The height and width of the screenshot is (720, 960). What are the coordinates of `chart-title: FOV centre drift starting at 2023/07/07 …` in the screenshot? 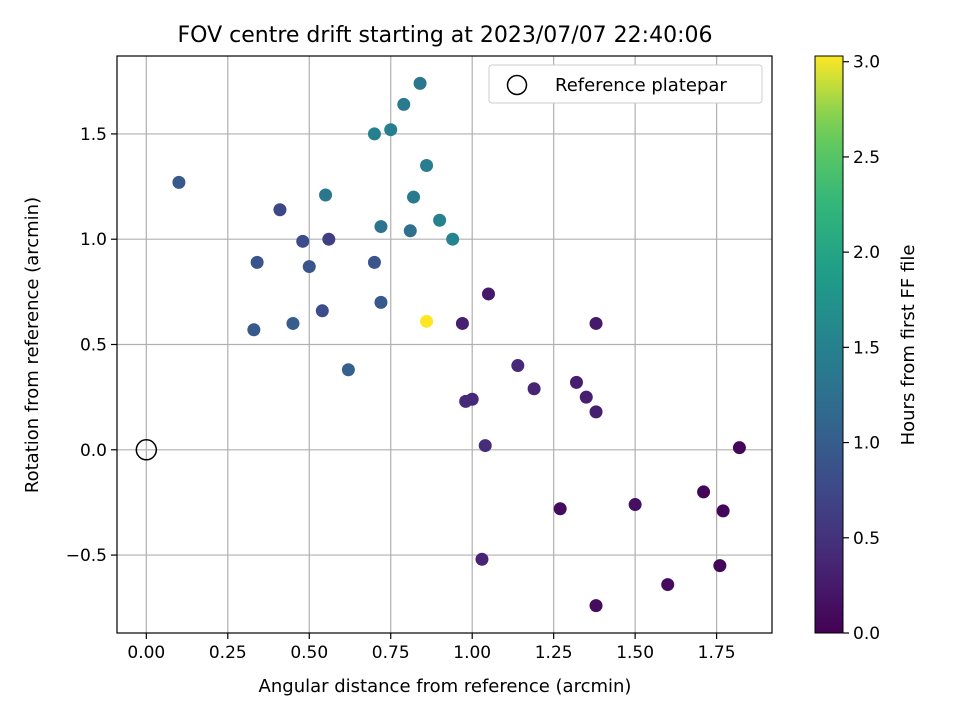 It's located at (445, 35).